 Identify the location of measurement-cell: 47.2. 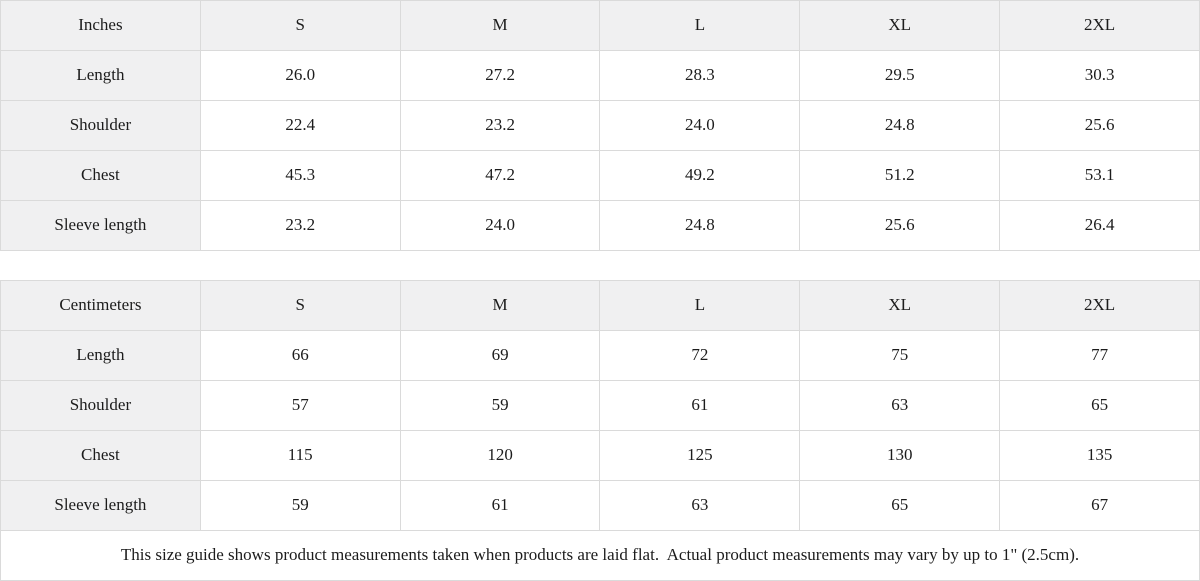
(500, 175).